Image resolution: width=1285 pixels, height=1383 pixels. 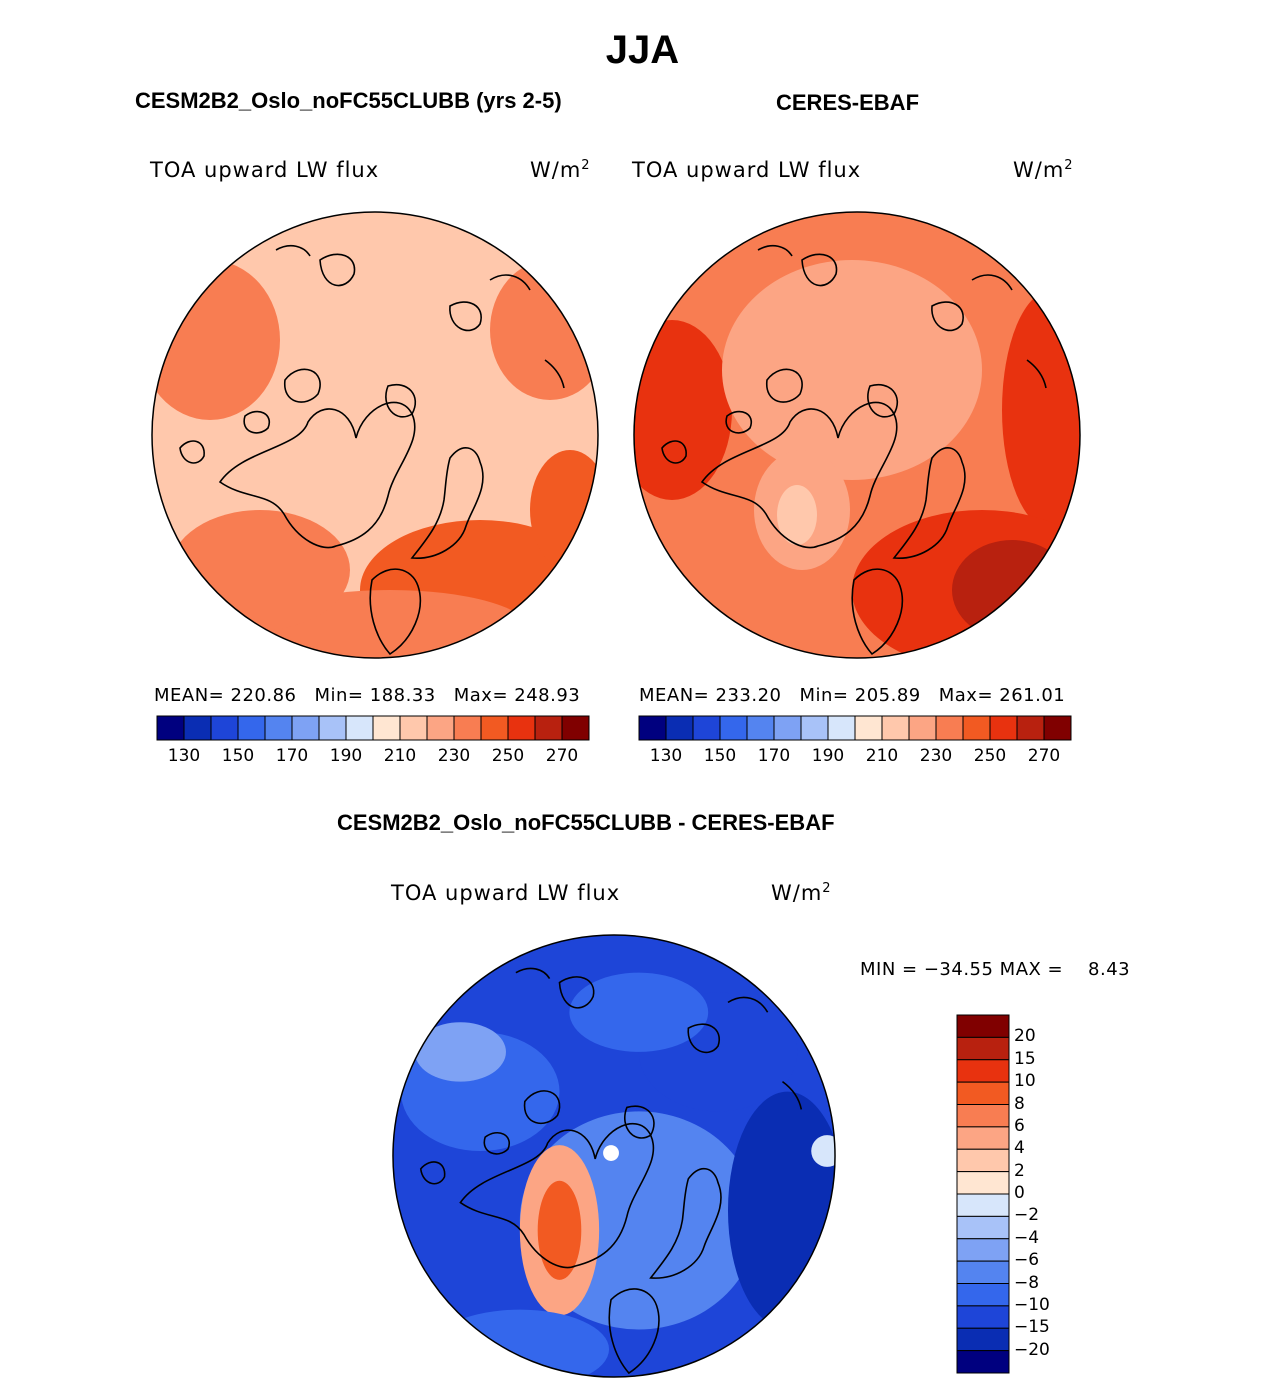 I want to click on panel3-map, so click(x=614, y=1156).